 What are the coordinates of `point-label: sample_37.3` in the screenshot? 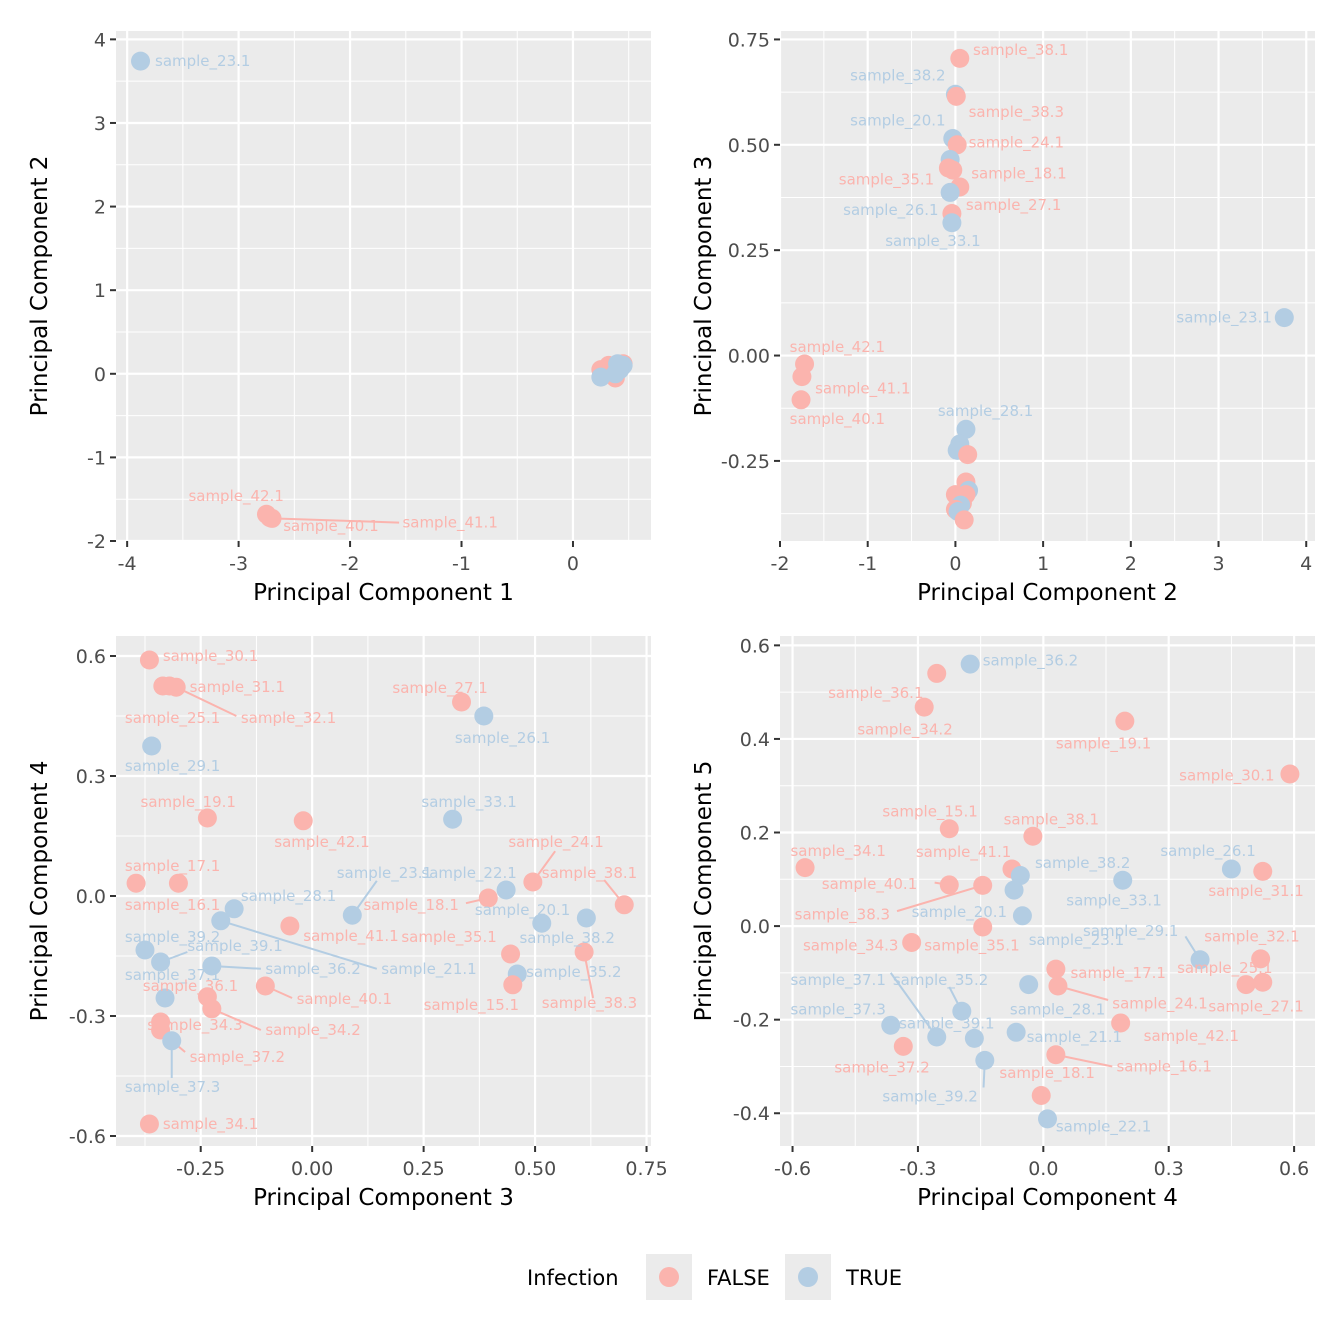 It's located at (172, 1087).